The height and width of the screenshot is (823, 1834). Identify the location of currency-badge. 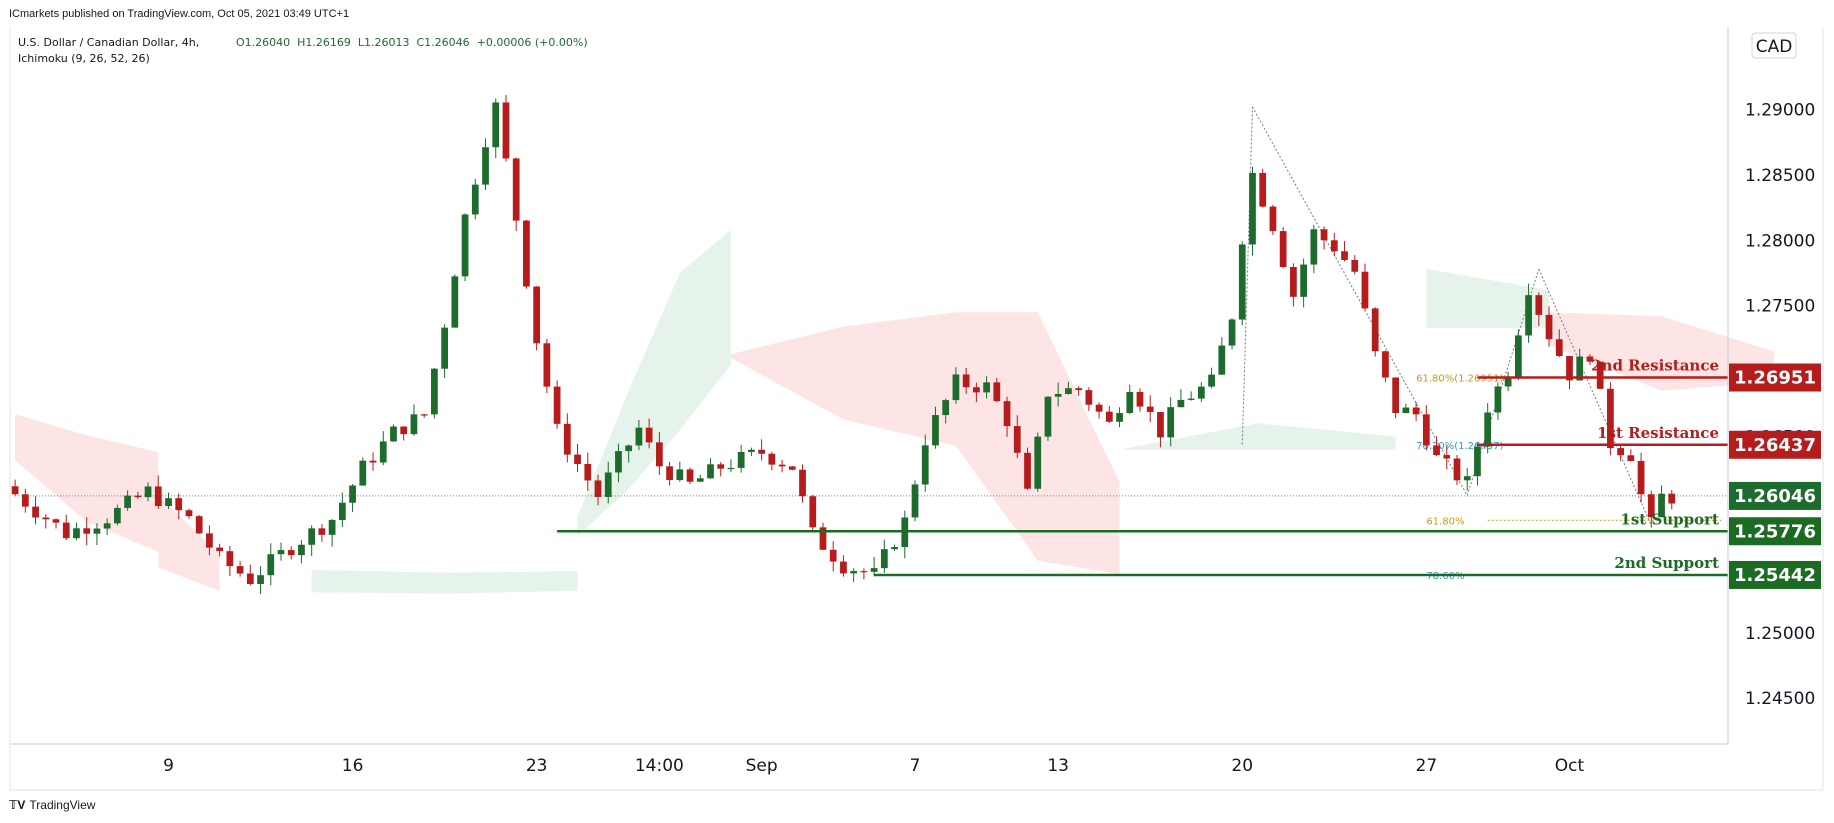
(1774, 45).